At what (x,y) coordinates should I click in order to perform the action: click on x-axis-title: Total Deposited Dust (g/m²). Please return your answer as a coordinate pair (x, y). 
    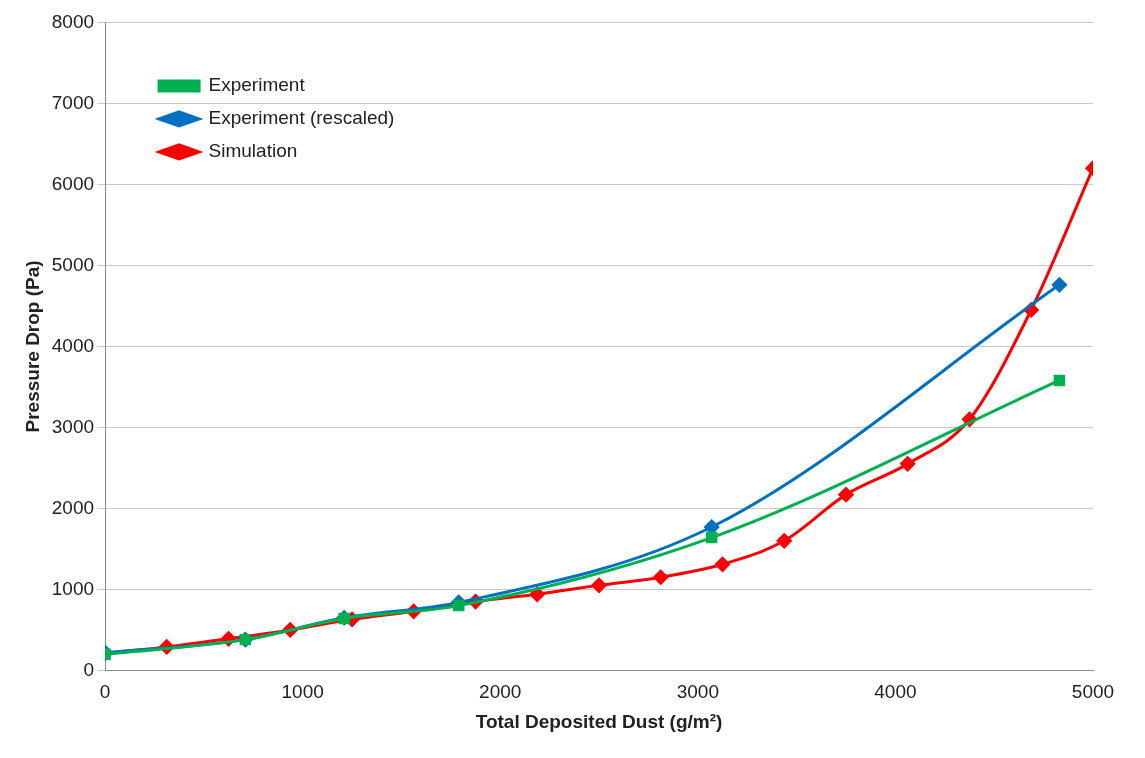
    Looking at the image, I should click on (599, 721).